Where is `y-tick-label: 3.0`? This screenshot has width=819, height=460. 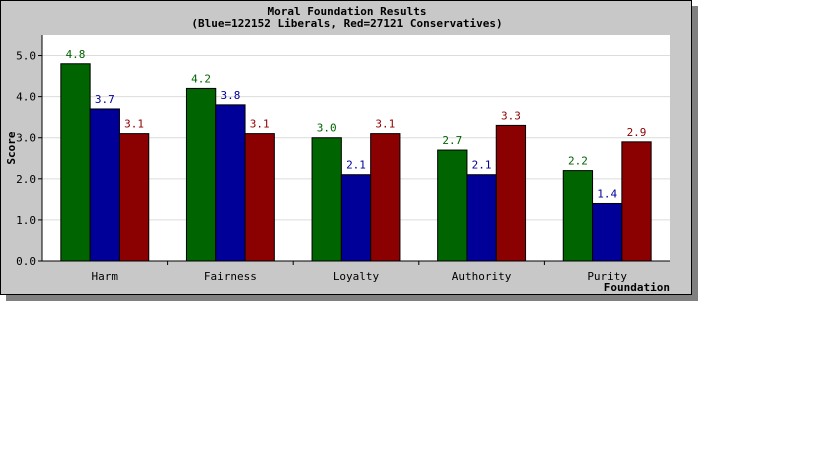
y-tick-label: 3.0 is located at coordinates (26, 138).